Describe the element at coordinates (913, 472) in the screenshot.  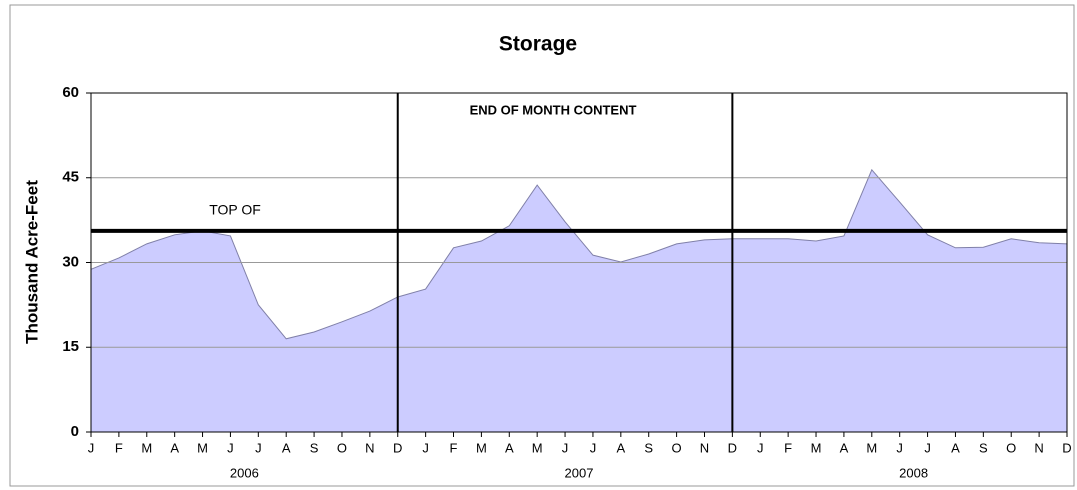
I see `year-label: 2008` at that location.